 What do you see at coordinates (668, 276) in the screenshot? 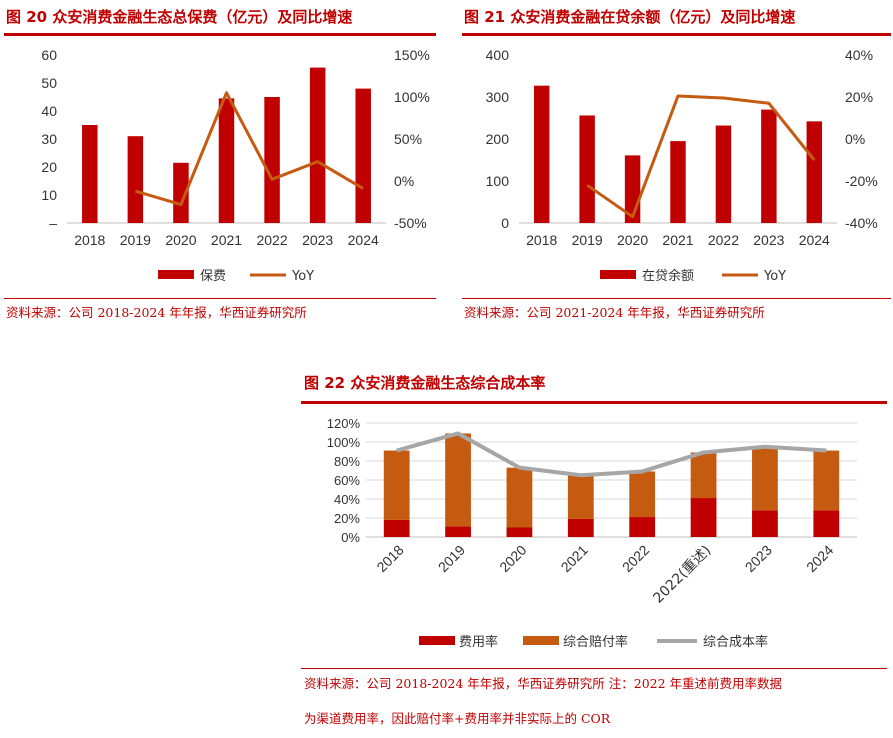
I see `legend-label-bar: 在贷余额` at bounding box center [668, 276].